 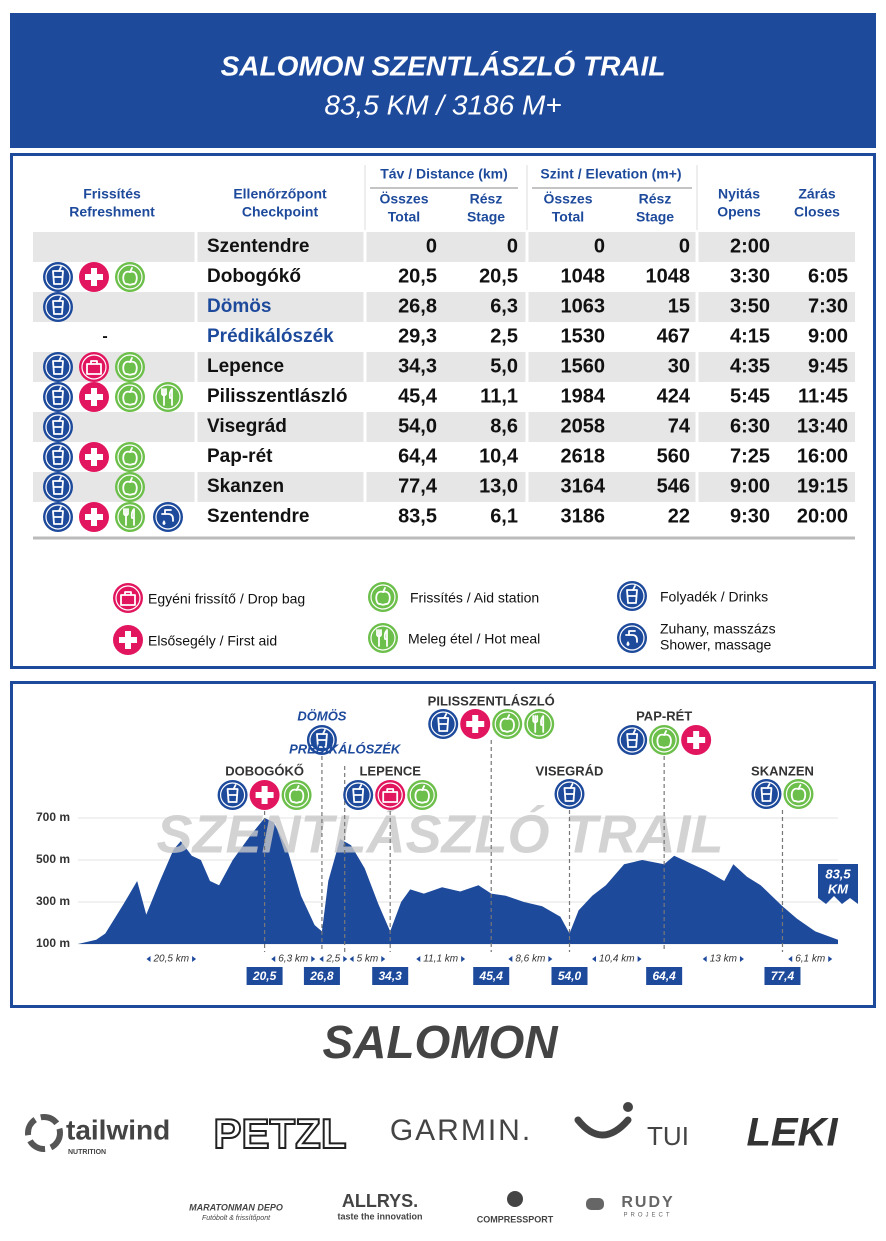 I want to click on km-label: 45,4, so click(x=491, y=976).